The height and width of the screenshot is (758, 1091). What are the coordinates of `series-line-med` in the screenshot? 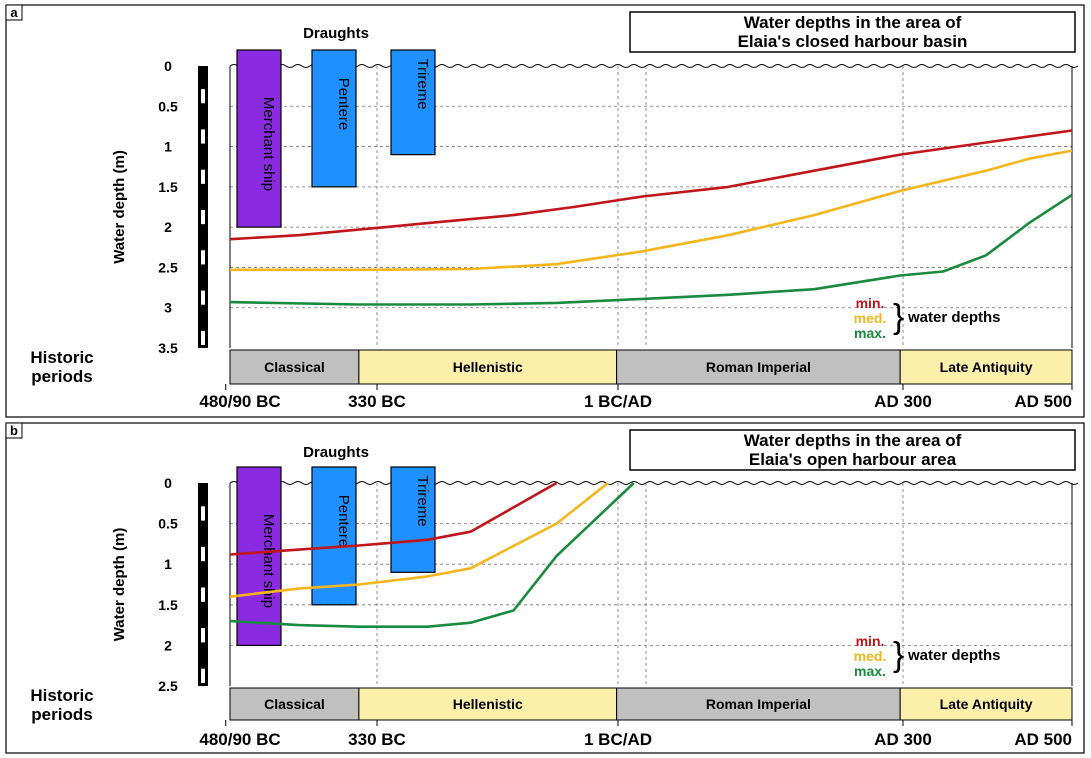 It's located at (651, 210).